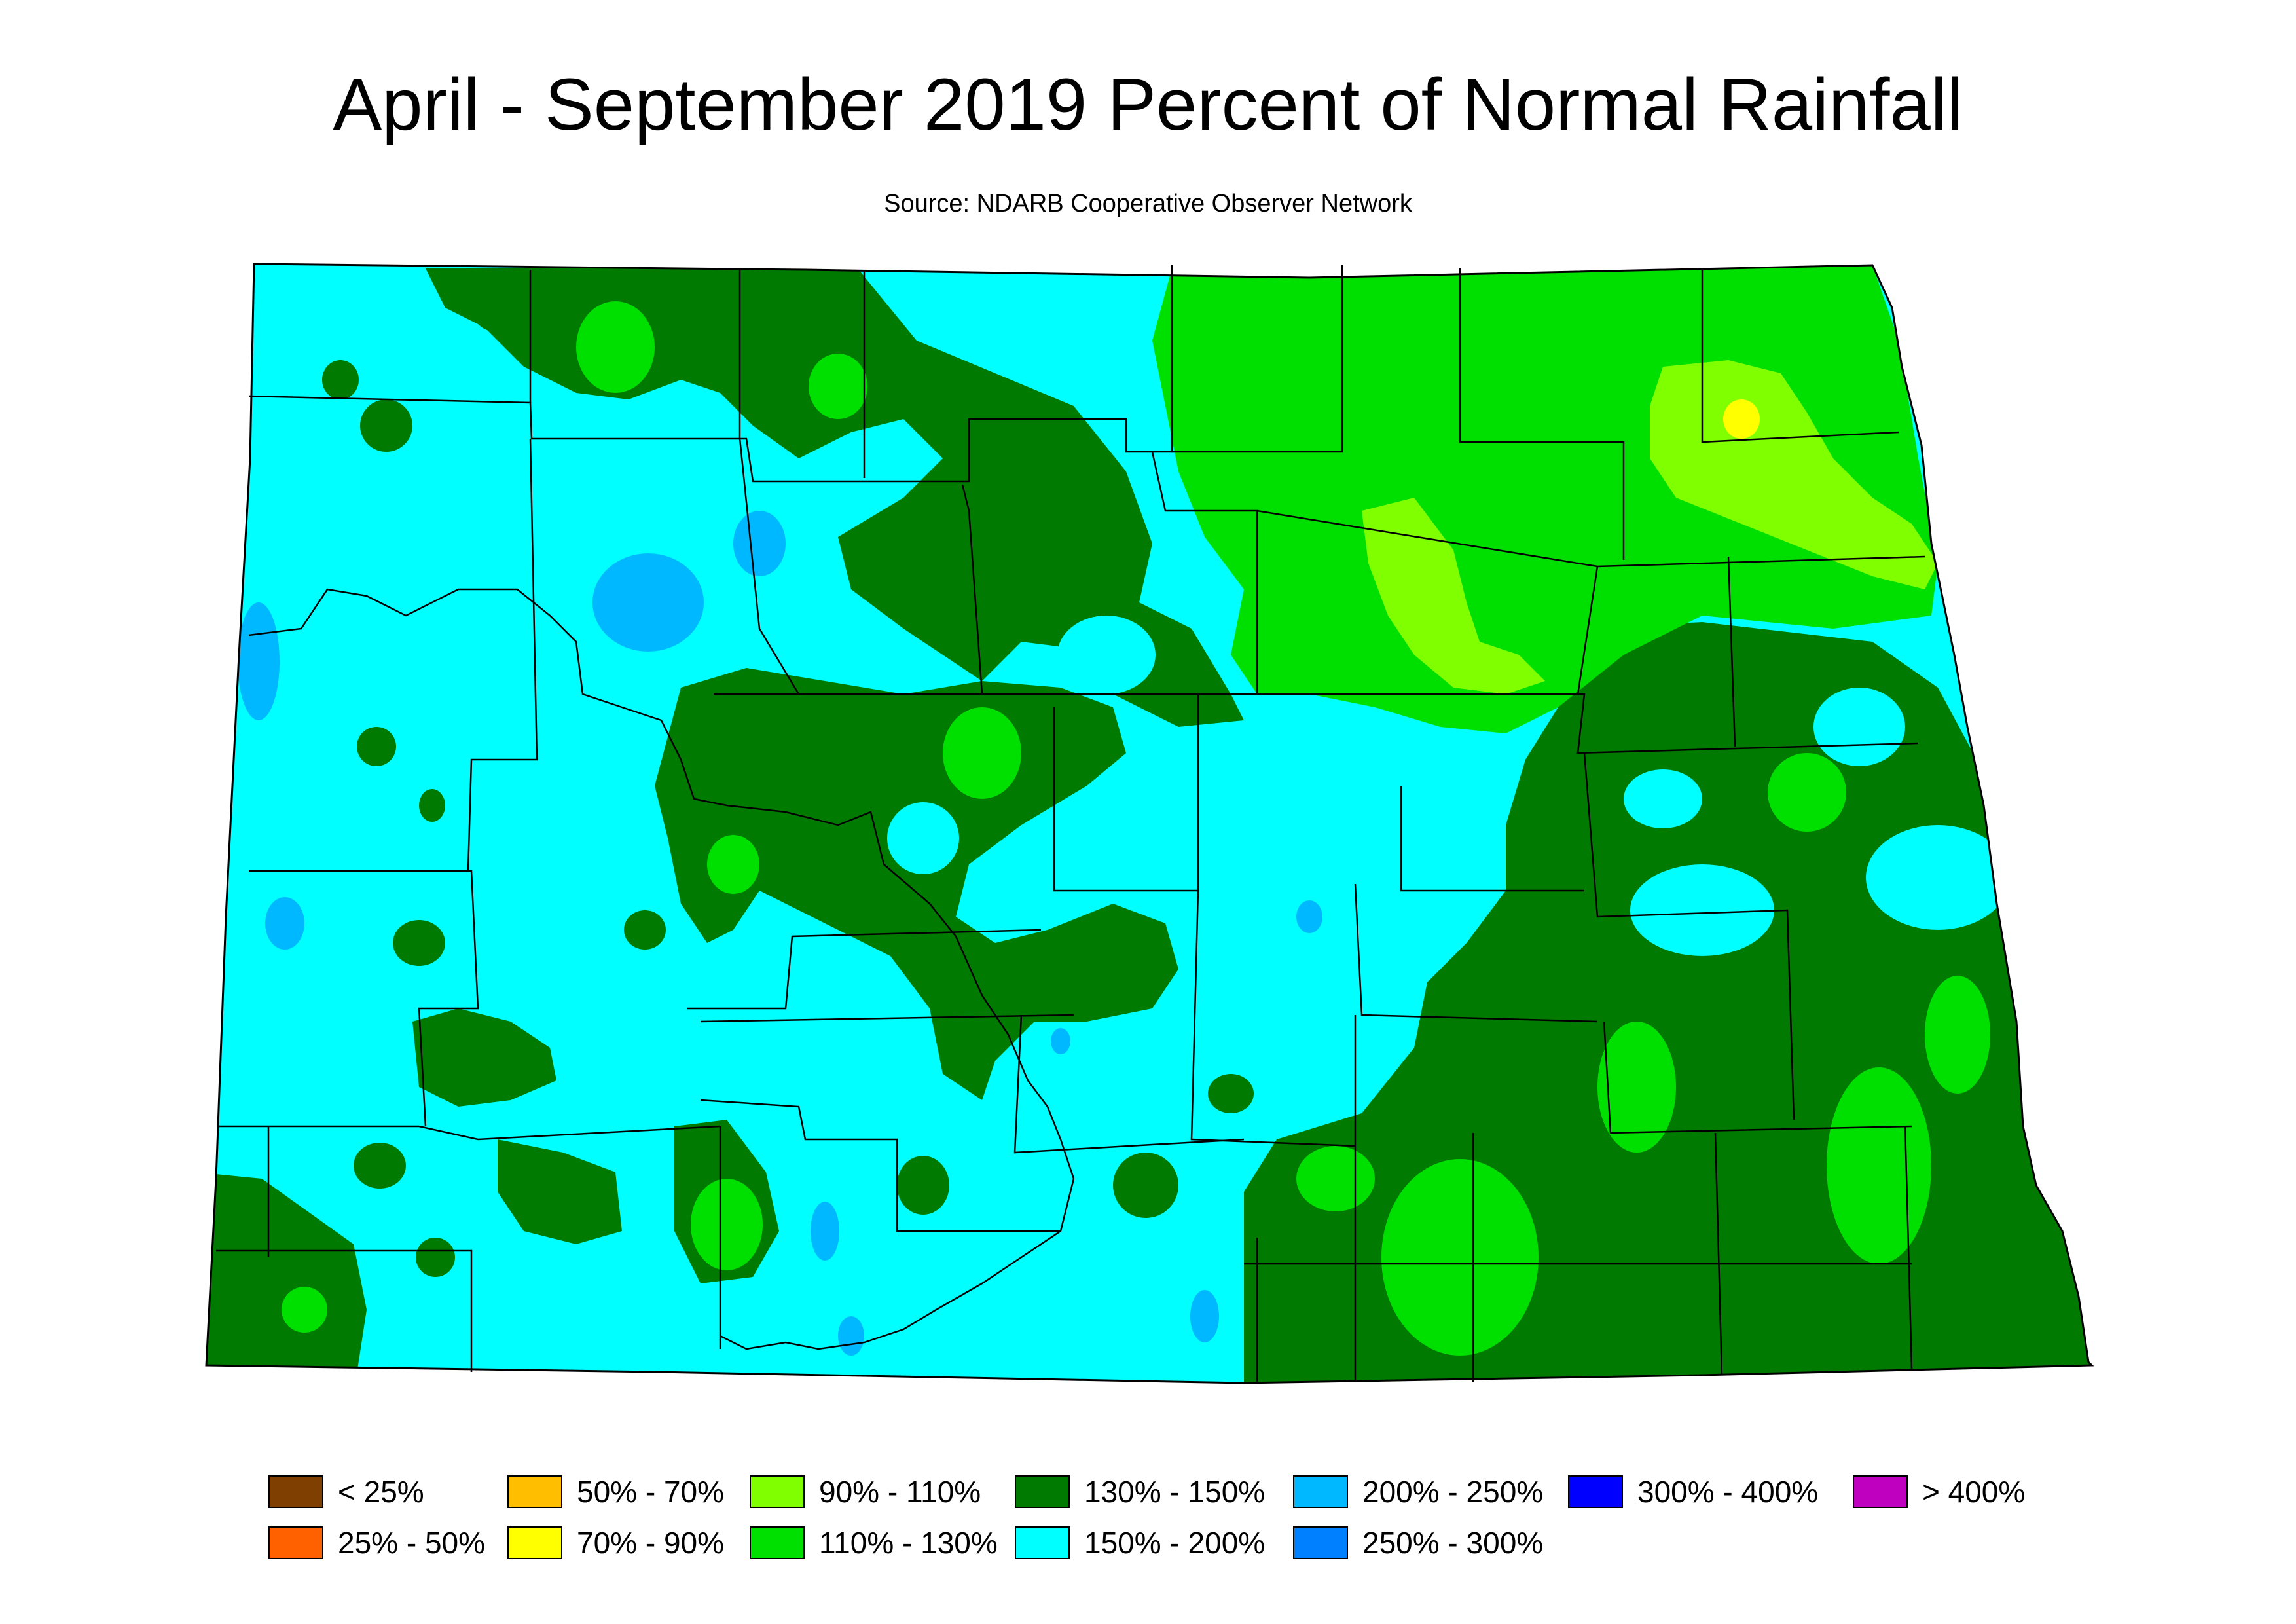 The height and width of the screenshot is (1624, 2296). What do you see at coordinates (1974, 1492) in the screenshot?
I see `legend-label: > 400%` at bounding box center [1974, 1492].